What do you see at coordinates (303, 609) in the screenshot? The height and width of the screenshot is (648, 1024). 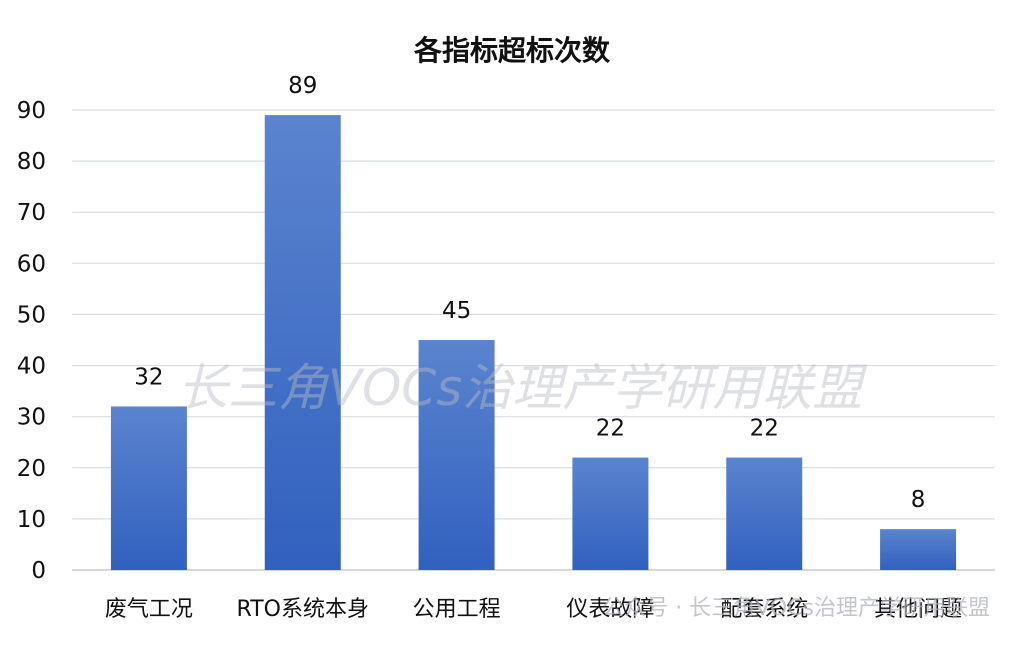 I see `category-label: RTO系统本身` at bounding box center [303, 609].